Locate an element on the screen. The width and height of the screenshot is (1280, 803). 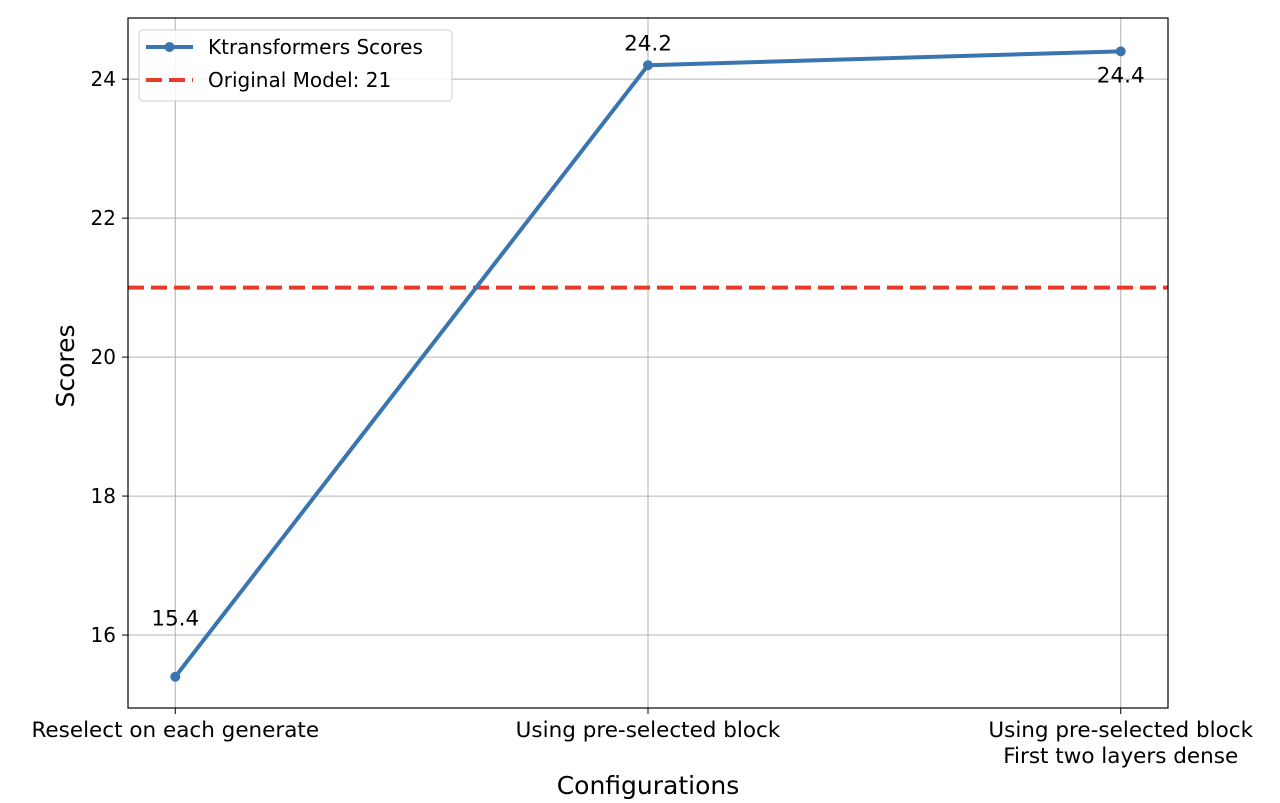
y-tick-label: 18 is located at coordinates (103, 496).